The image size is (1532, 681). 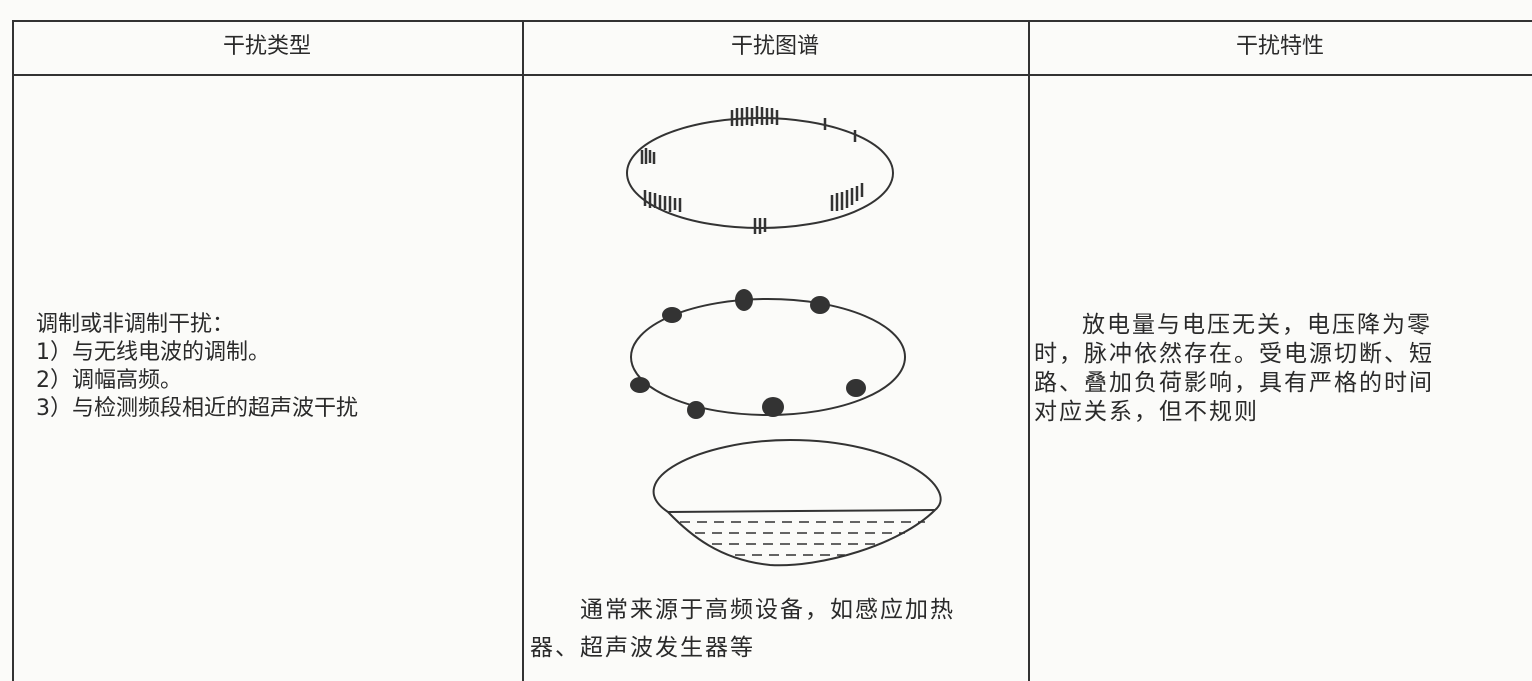 What do you see at coordinates (109, 380) in the screenshot?
I see `cell-line: 2）调幅高频。` at bounding box center [109, 380].